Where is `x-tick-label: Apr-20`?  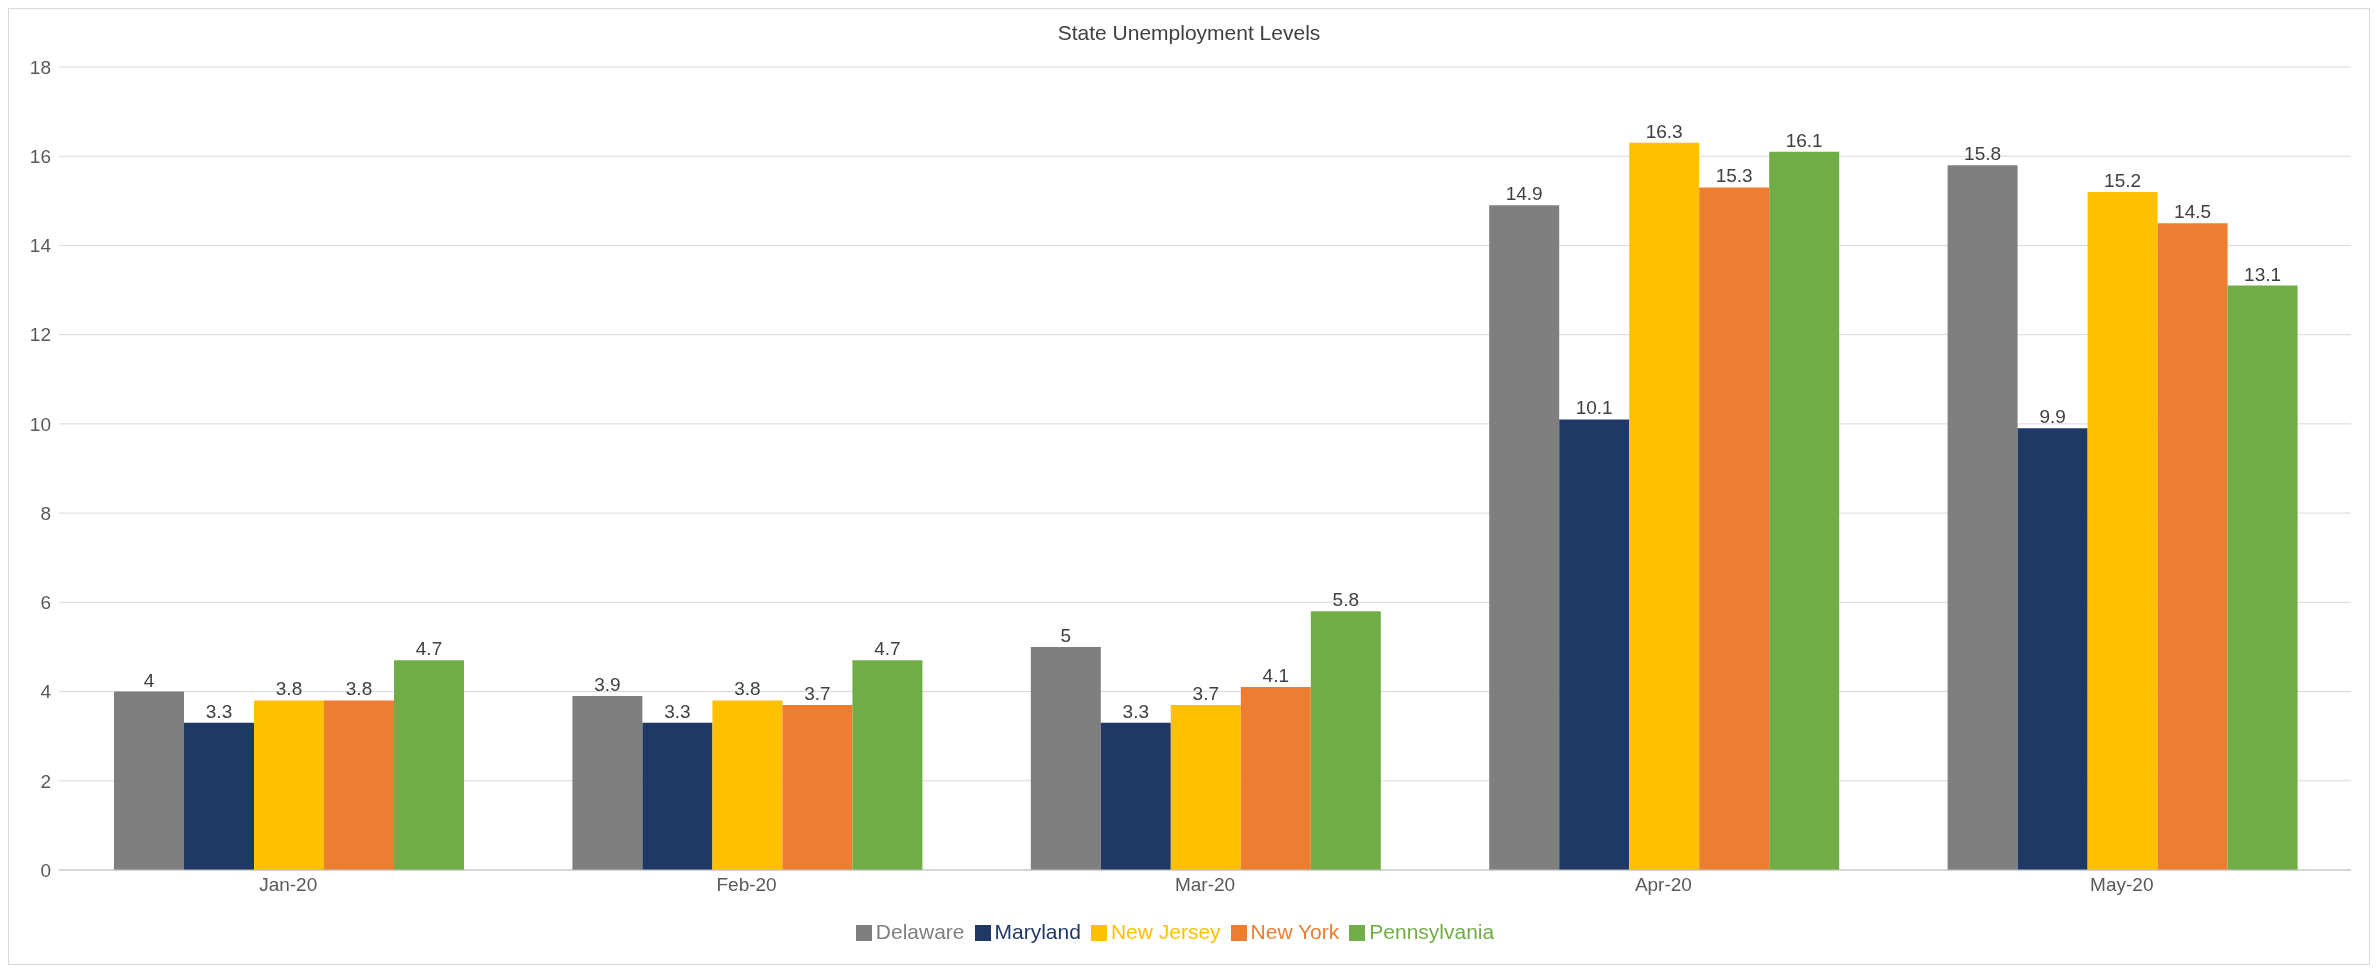 x-tick-label: Apr-20 is located at coordinates (1663, 885).